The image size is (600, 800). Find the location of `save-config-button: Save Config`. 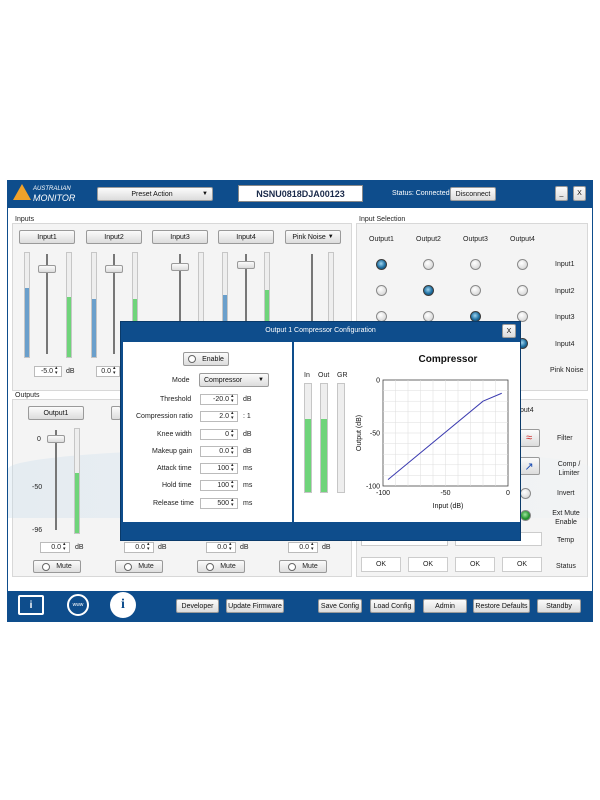

save-config-button: Save Config is located at coordinates (340, 606).